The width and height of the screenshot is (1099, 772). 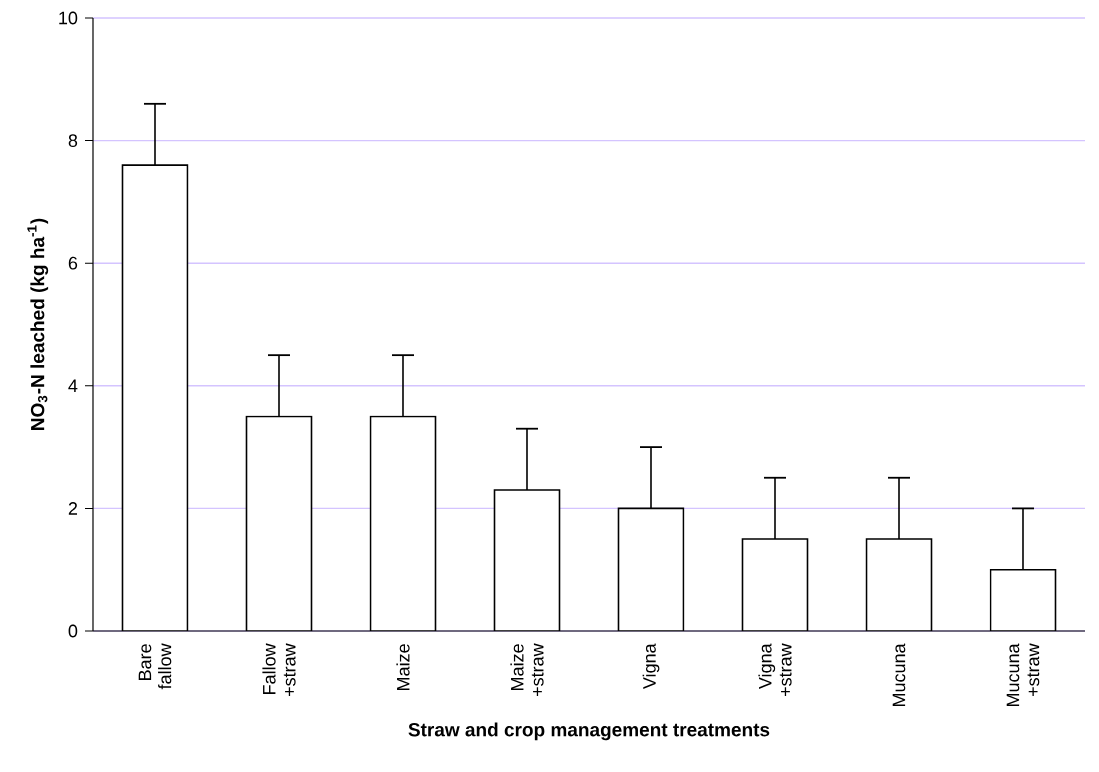 I want to click on y-tick-label: 10, so click(x=68, y=18).